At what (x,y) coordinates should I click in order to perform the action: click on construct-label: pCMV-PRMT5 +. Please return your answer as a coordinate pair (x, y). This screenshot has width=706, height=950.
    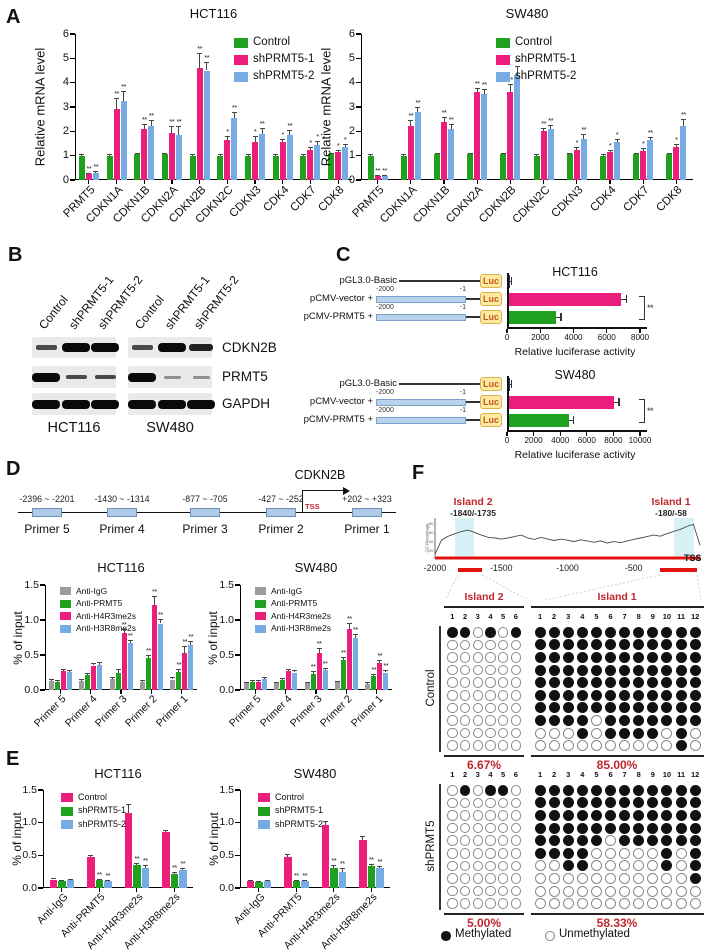
    Looking at the image, I should click on (338, 419).